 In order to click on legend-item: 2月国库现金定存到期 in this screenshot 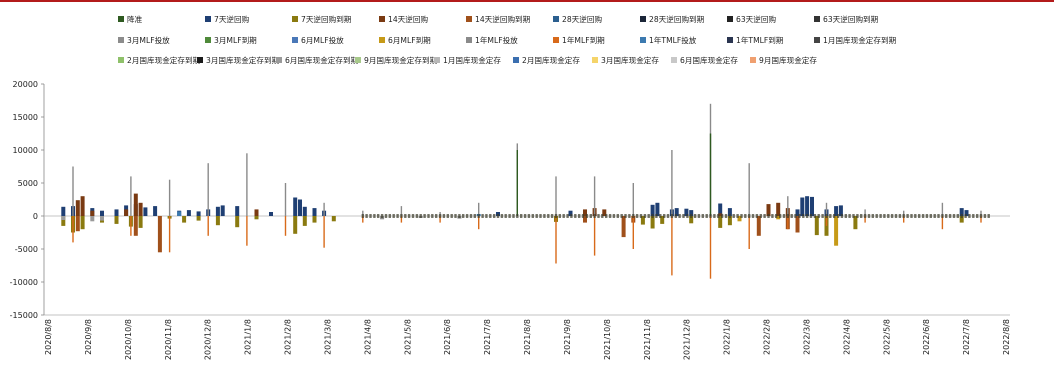, I will do `click(159, 60)`.